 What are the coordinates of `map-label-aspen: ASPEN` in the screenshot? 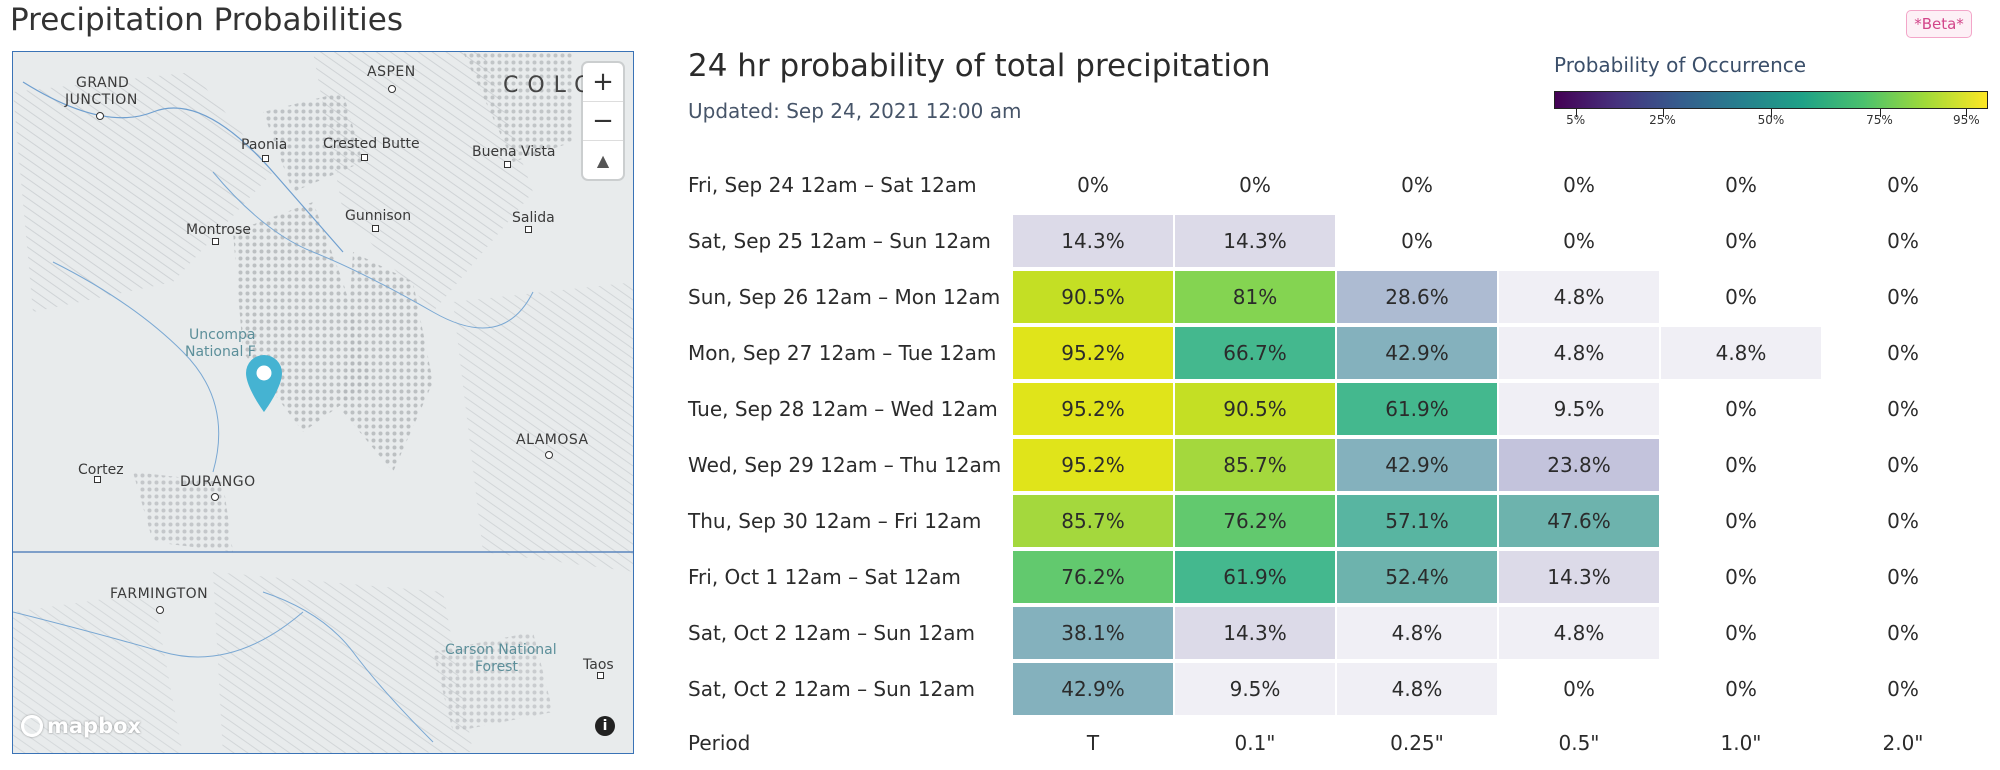 It's located at (391, 72).